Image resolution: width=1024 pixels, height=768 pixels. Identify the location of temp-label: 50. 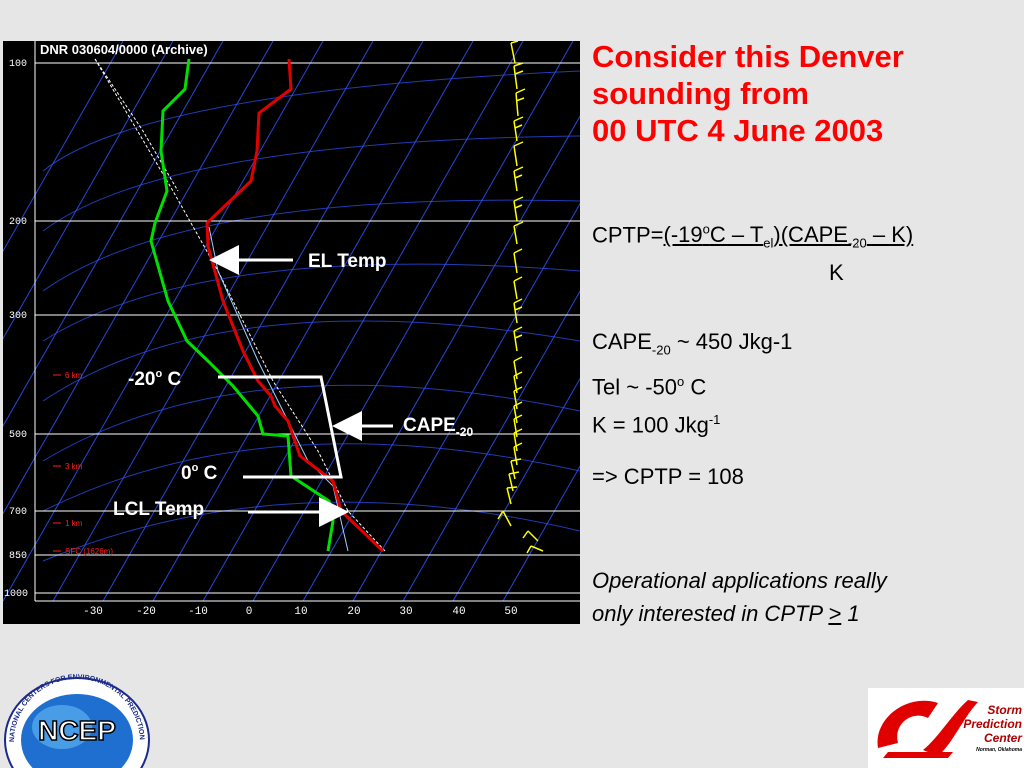
(510, 612).